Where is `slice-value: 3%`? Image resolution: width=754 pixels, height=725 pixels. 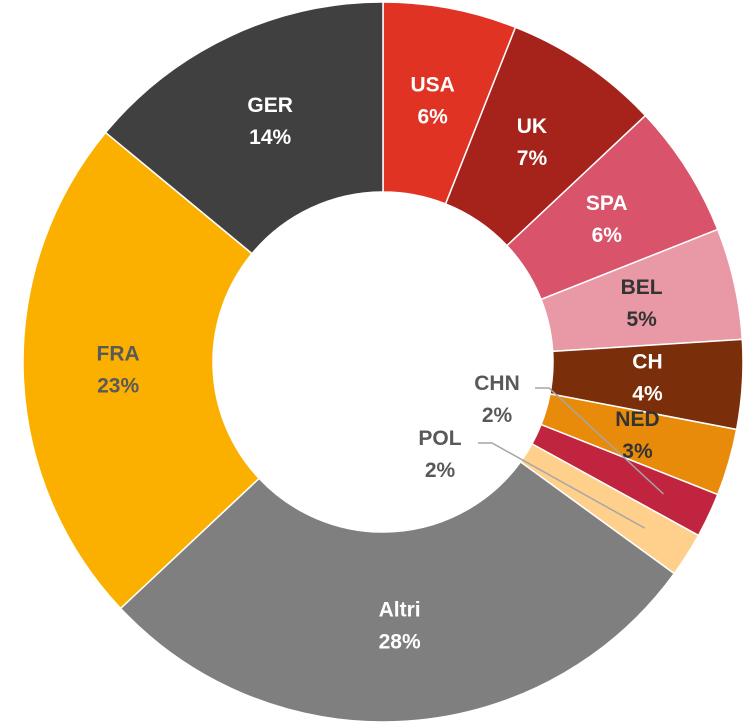
slice-value: 3% is located at coordinates (637, 450).